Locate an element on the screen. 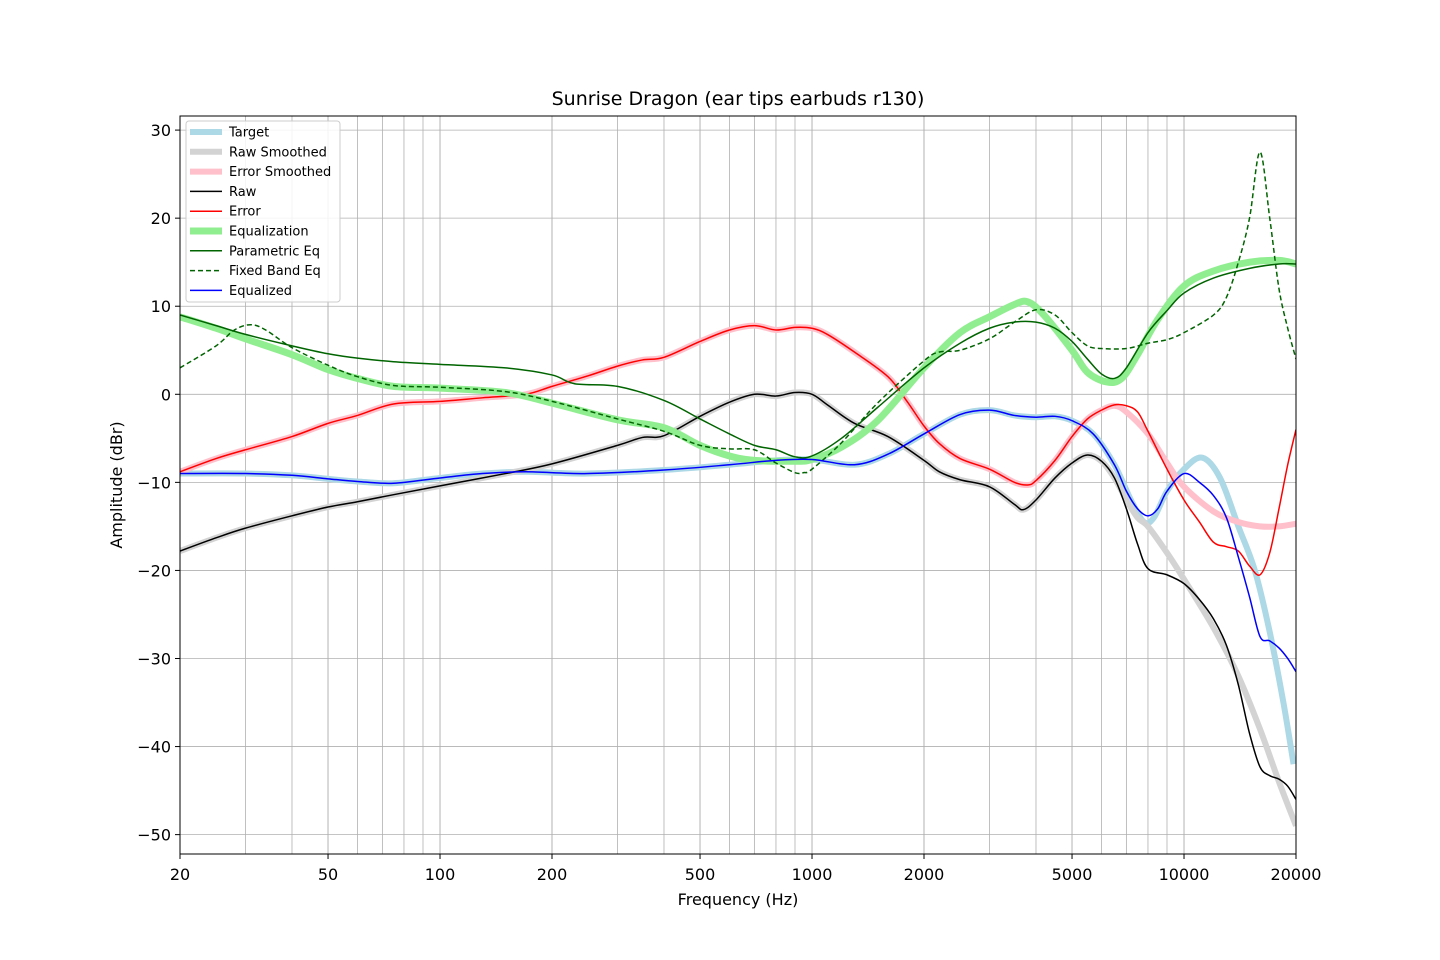 Image resolution: width=1440 pixels, height=960 pixels. legend-label-error: Error is located at coordinates (245, 212).